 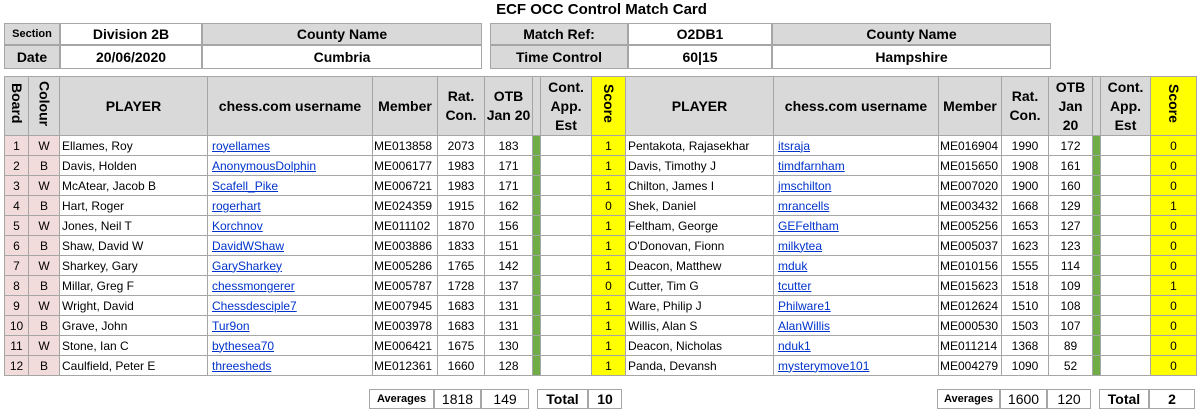 I want to click on away-rating: 1623, so click(x=1025, y=245).